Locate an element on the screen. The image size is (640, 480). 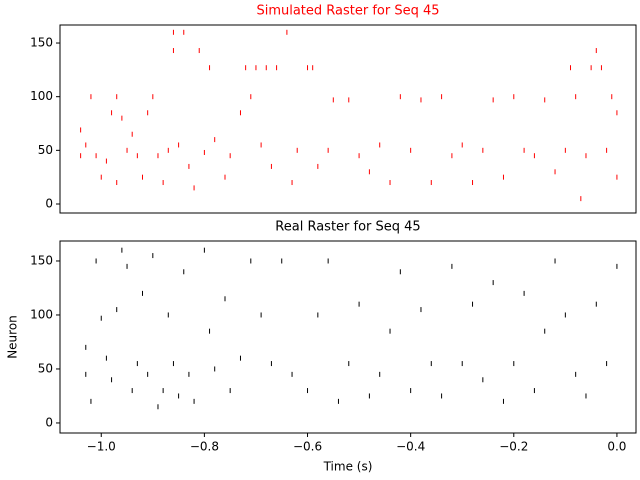
x-tick-label: −0.8 is located at coordinates (204, 447).